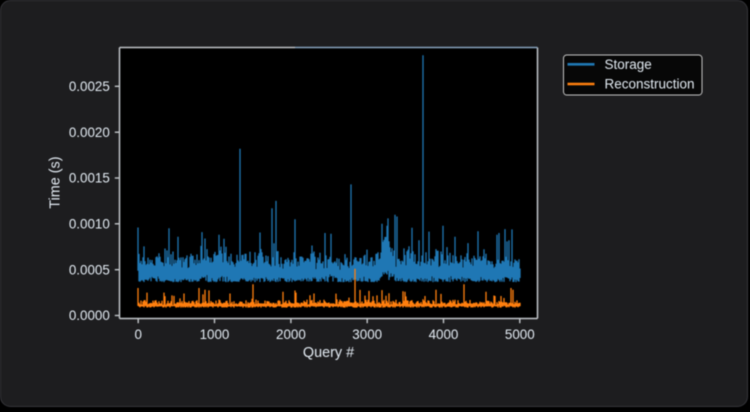 The image size is (750, 412). What do you see at coordinates (367, 334) in the screenshot?
I see `svg-text: 3000` at bounding box center [367, 334].